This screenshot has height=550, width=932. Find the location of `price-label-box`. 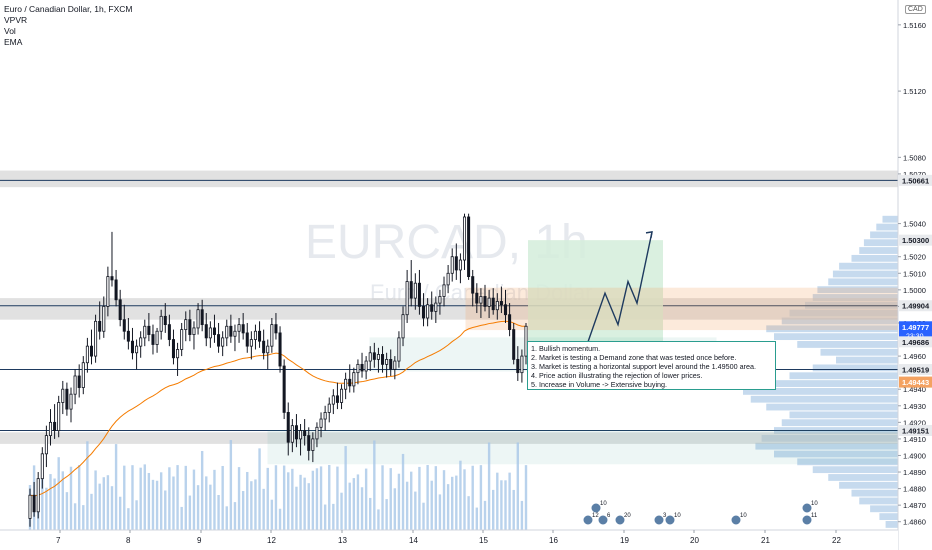

price-label-box is located at coordinates (915, 342).